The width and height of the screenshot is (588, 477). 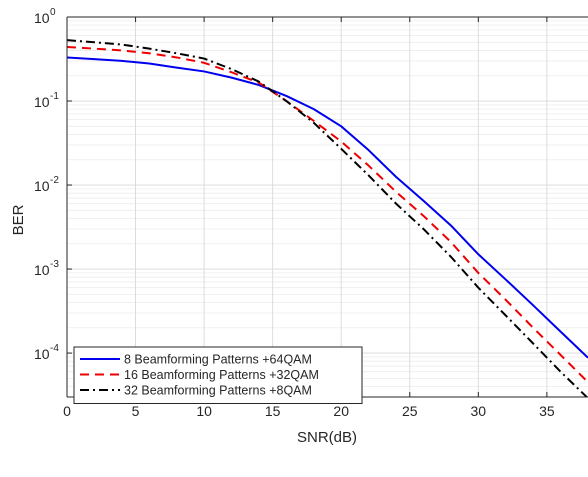 What do you see at coordinates (204, 411) in the screenshot?
I see `x-tick-label: 10` at bounding box center [204, 411].